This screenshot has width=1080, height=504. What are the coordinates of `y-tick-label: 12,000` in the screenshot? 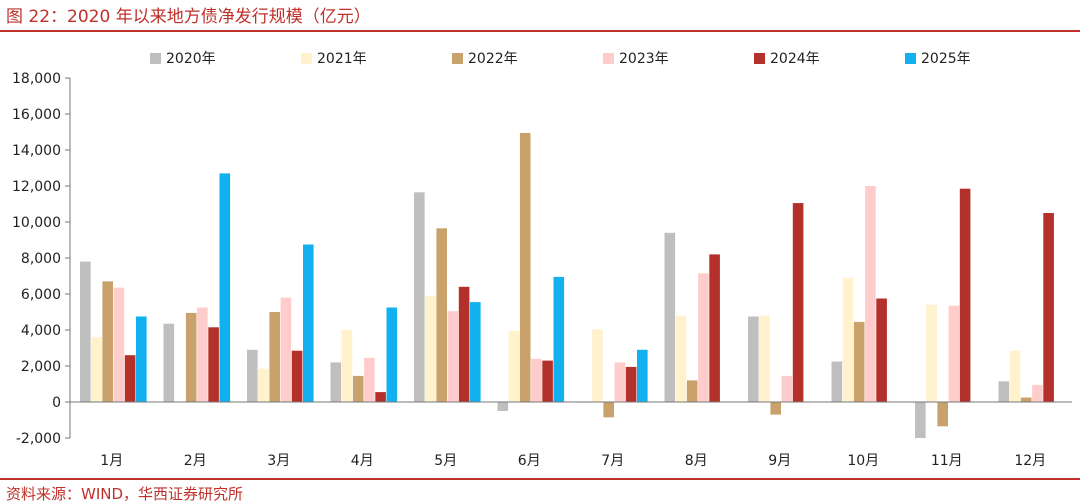 It's located at (36, 187).